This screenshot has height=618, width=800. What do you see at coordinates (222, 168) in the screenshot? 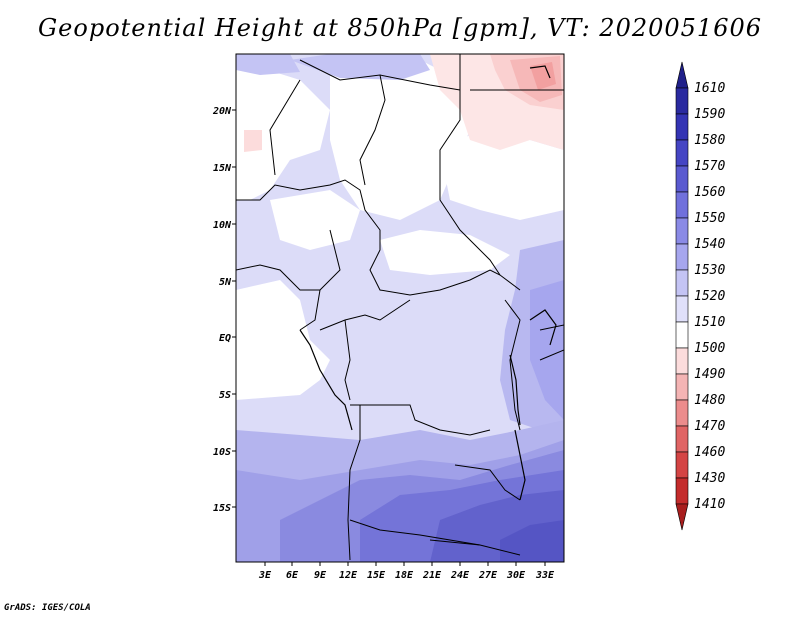
I see `lat-tick-label: 15N` at bounding box center [222, 168].